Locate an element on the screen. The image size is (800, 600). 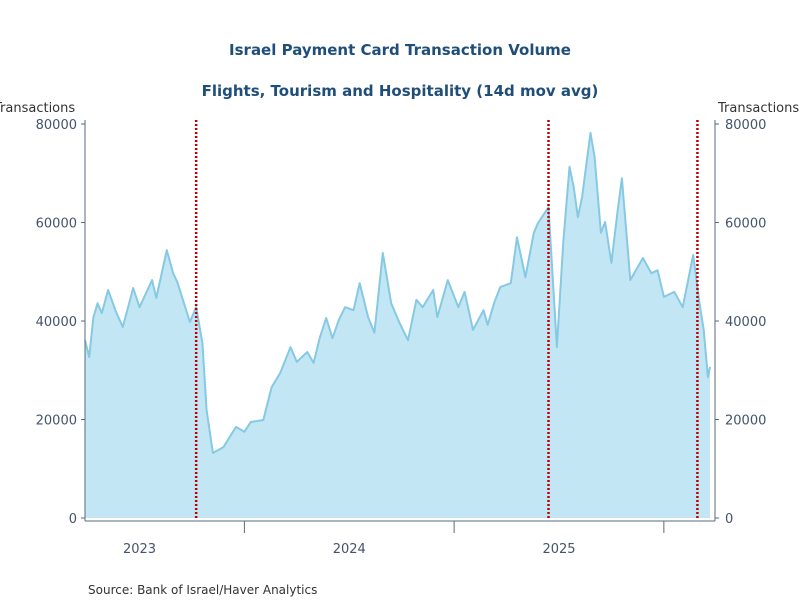
y-axis-label-right: Transactions is located at coordinates (758, 108).